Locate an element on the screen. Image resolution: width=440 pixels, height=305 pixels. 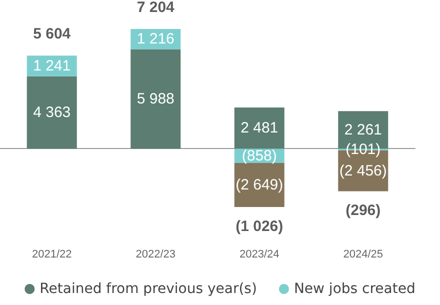
x-tick-label: 2021/22 is located at coordinates (52, 254).